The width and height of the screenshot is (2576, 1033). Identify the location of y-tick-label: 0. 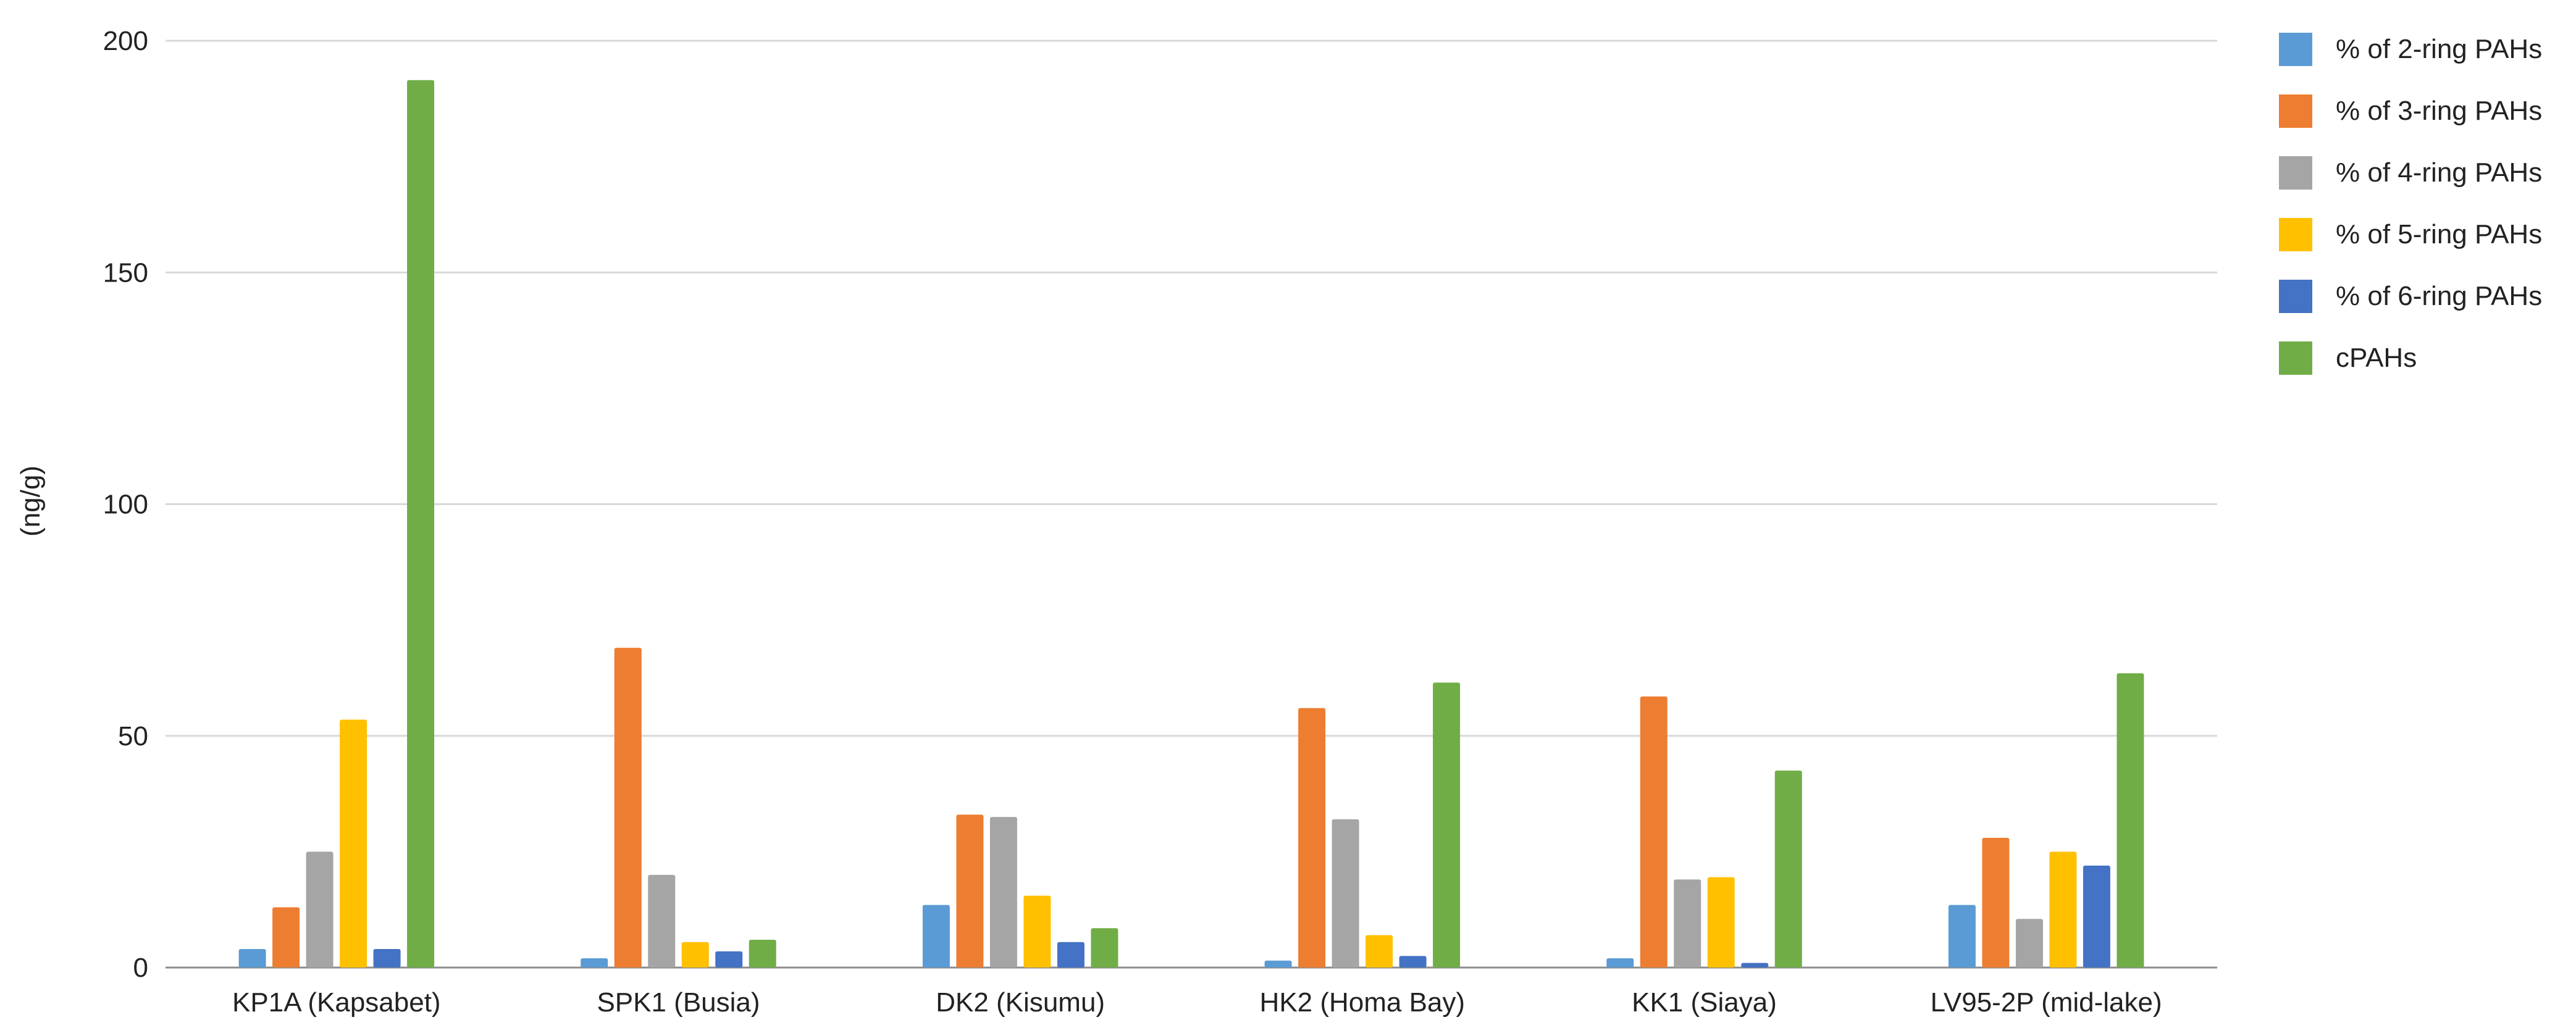
(140, 968).